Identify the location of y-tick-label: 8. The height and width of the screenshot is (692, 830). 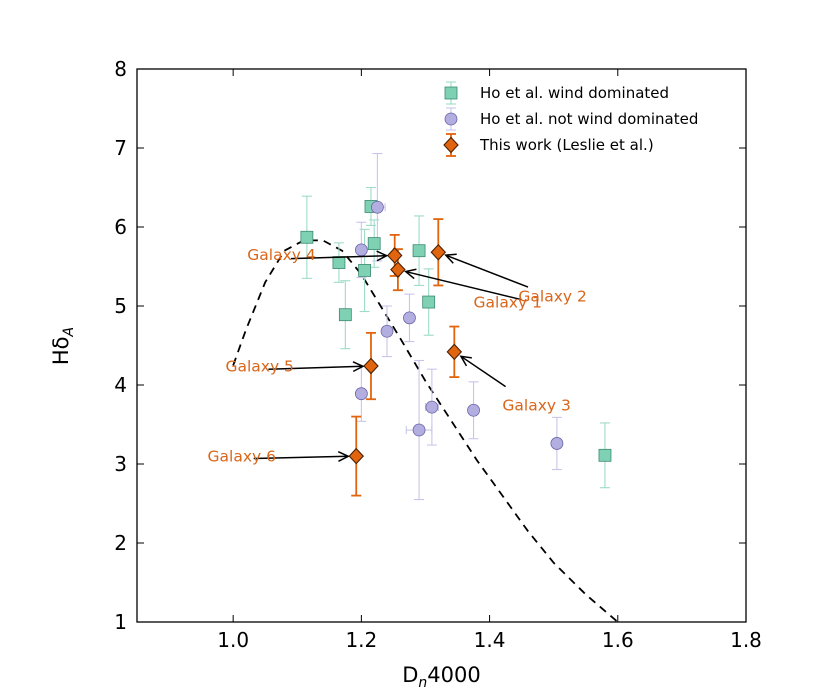
(120, 69).